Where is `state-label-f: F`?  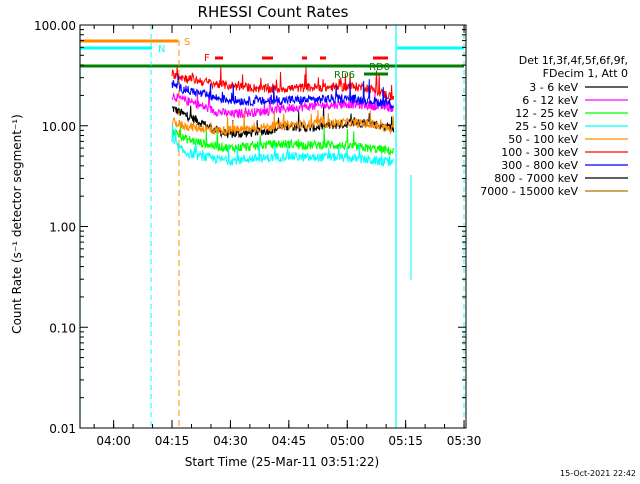 state-label-f: F is located at coordinates (207, 58).